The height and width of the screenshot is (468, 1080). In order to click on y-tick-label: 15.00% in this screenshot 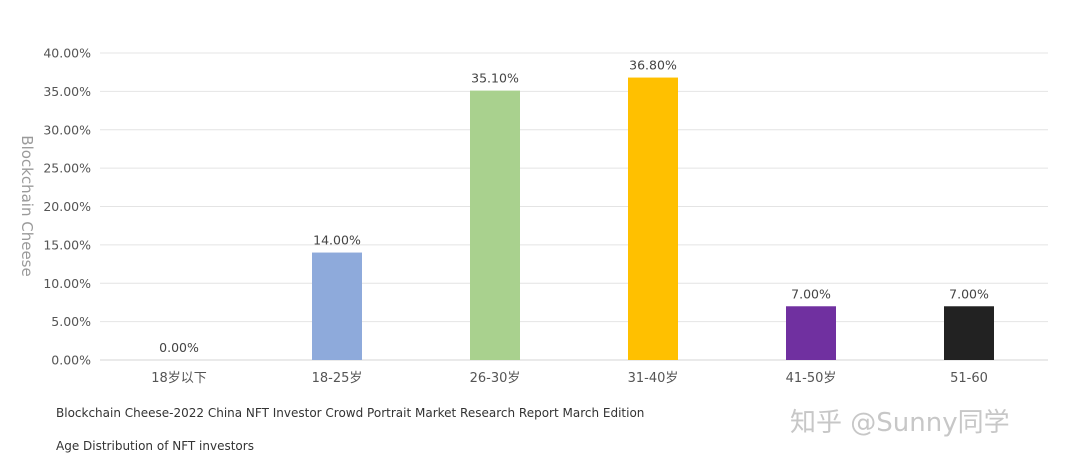, I will do `click(67, 244)`.